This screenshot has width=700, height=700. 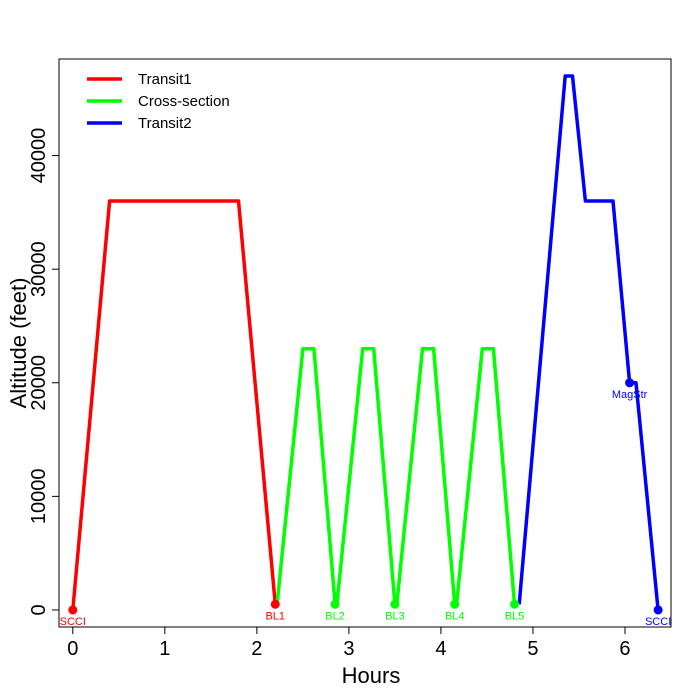 What do you see at coordinates (39, 497) in the screenshot?
I see `y-tick-label: 10000` at bounding box center [39, 497].